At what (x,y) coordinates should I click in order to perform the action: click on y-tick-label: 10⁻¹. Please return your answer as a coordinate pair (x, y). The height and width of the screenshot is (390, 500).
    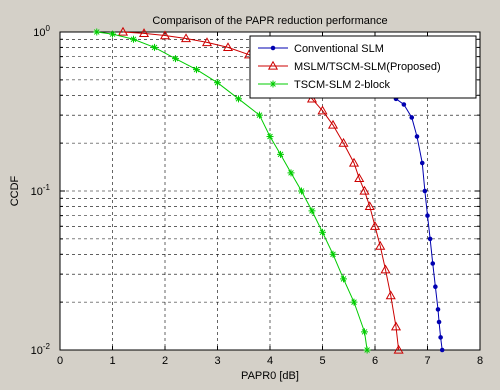
    Looking at the image, I should click on (41, 190).